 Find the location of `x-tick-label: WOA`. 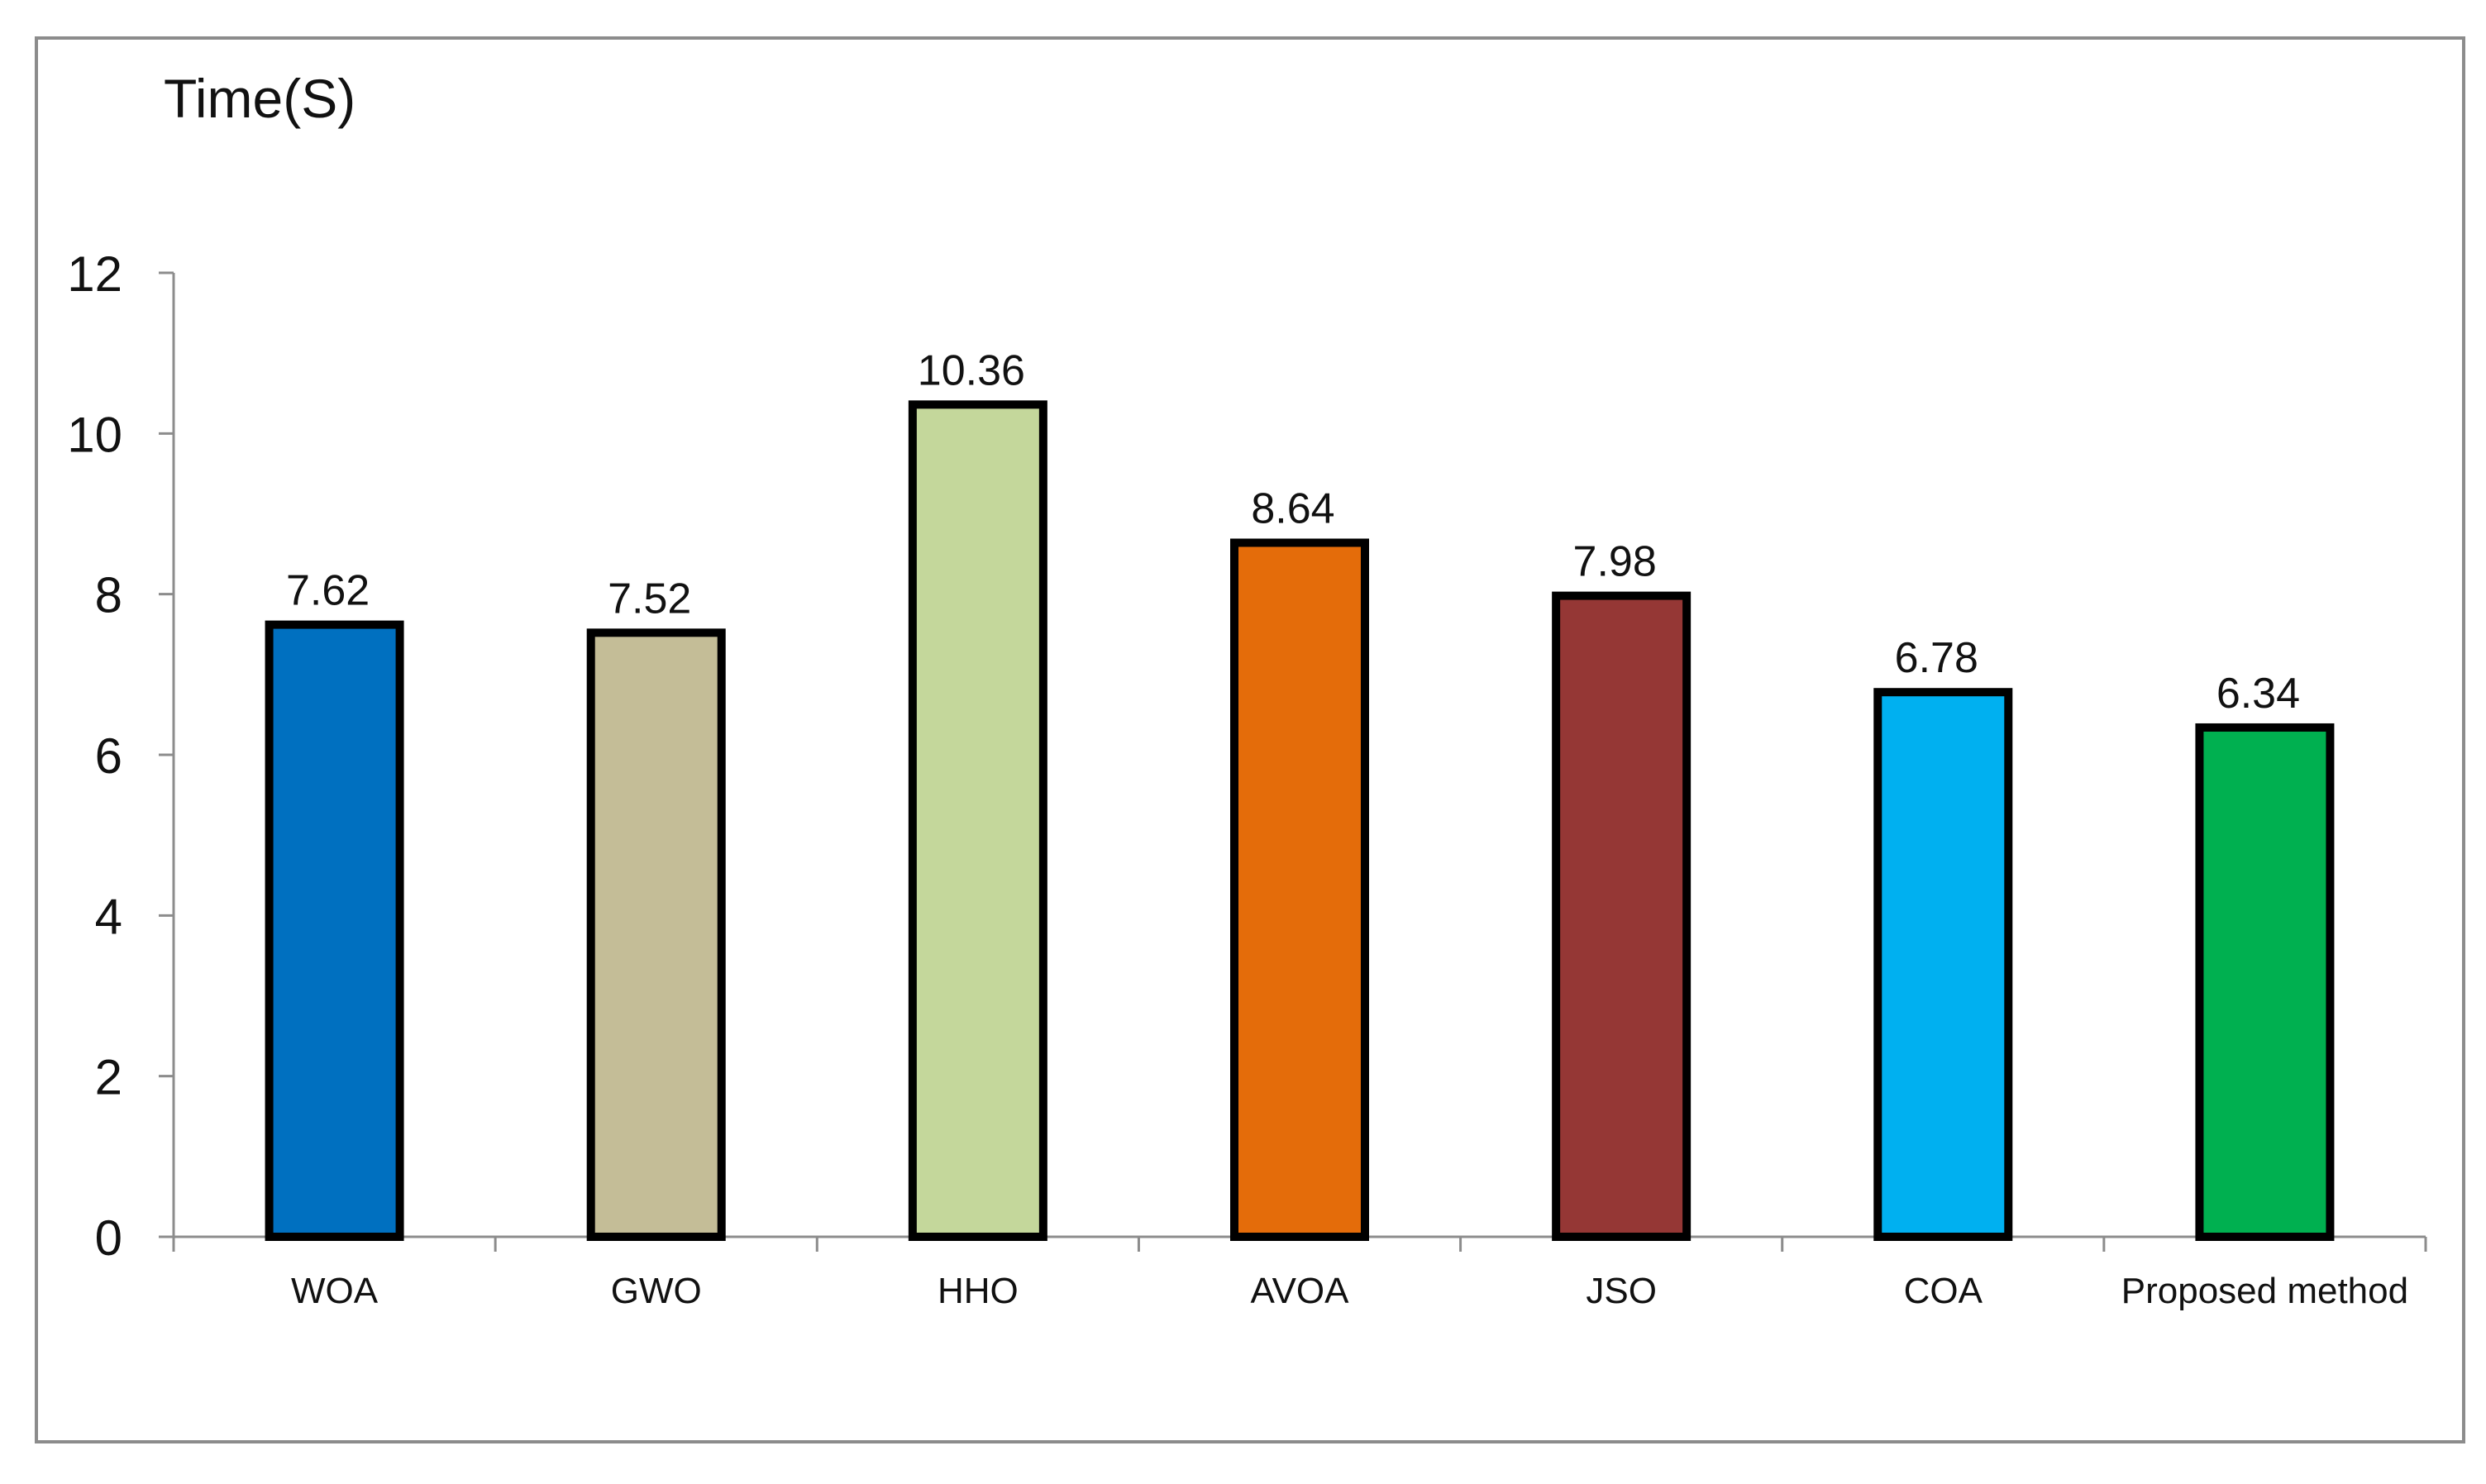

x-tick-label: WOA is located at coordinates (335, 1291).